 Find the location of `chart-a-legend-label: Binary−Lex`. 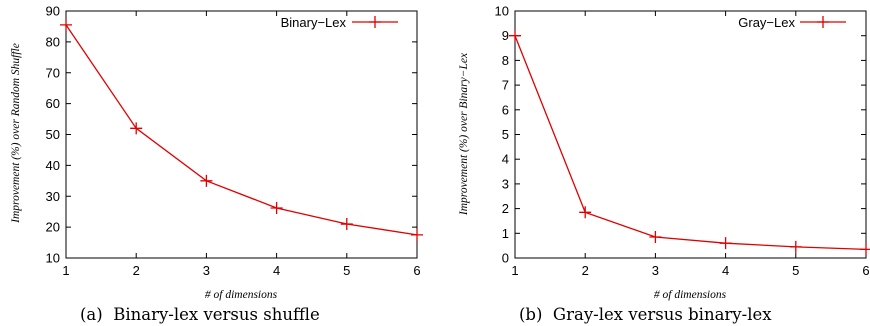

chart-a-legend-label: Binary−Lex is located at coordinates (314, 22).